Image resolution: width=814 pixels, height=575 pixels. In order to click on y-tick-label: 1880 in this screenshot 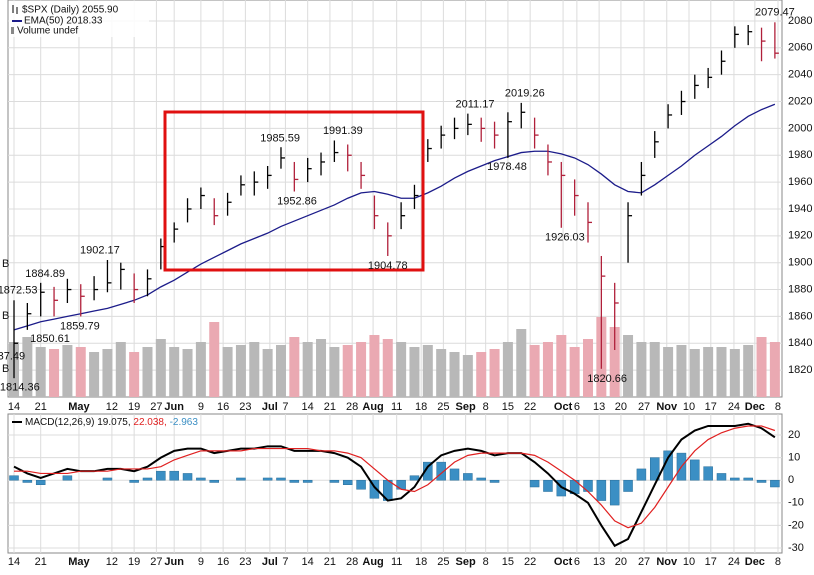, I will do `click(800, 289)`.